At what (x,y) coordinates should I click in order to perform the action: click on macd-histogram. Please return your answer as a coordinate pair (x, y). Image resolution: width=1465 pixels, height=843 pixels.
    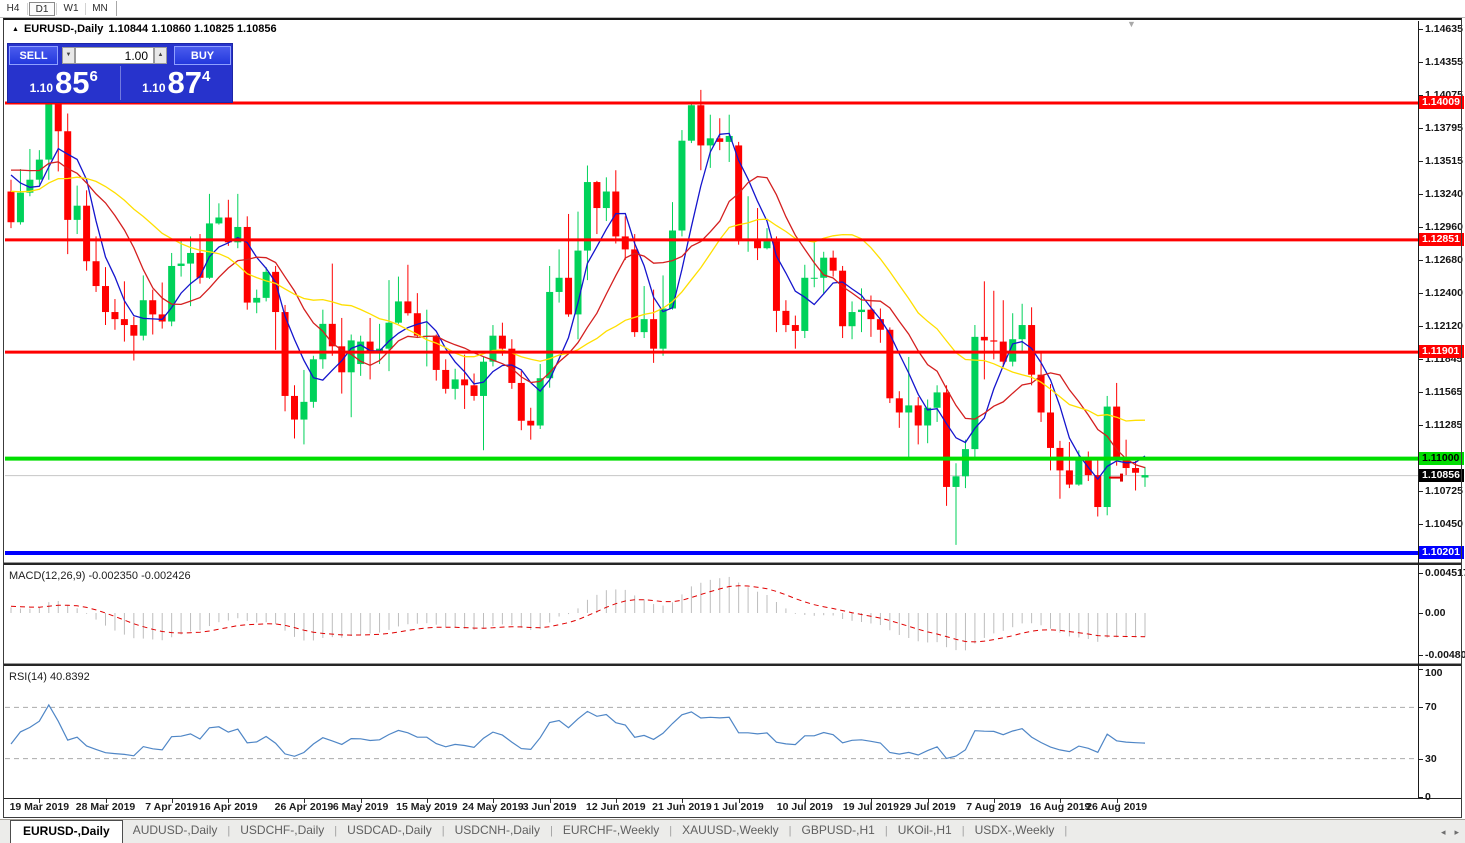
    Looking at the image, I should click on (578, 613).